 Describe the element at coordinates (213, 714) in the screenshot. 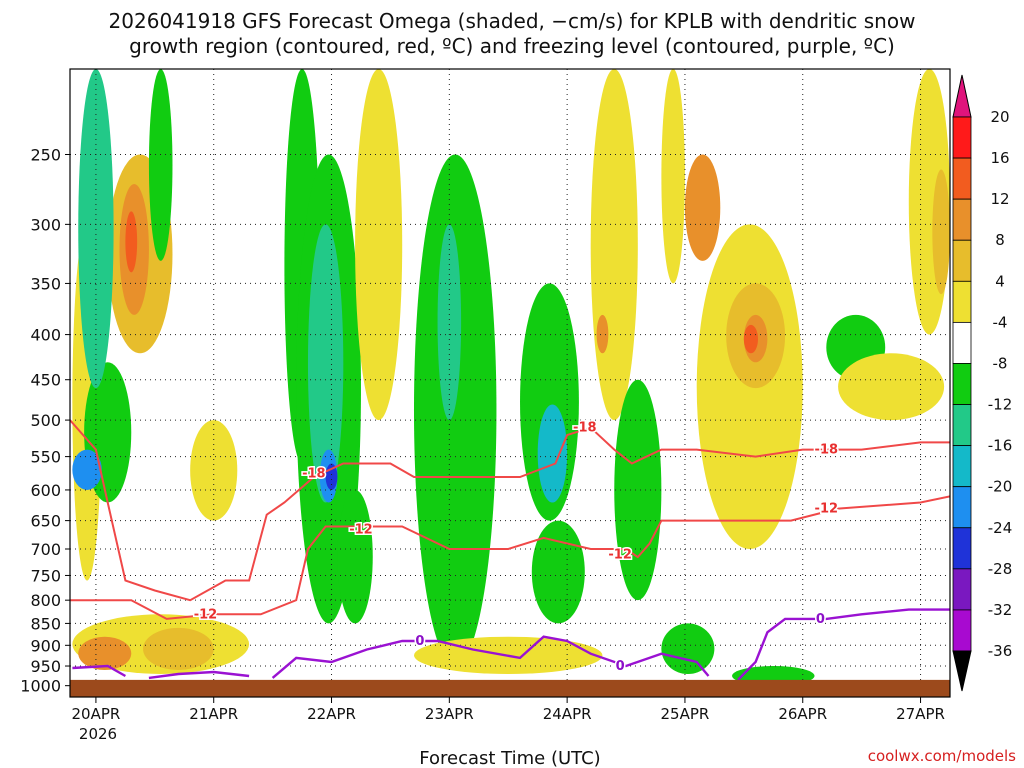

I see `x-tick-label: 21APR` at that location.